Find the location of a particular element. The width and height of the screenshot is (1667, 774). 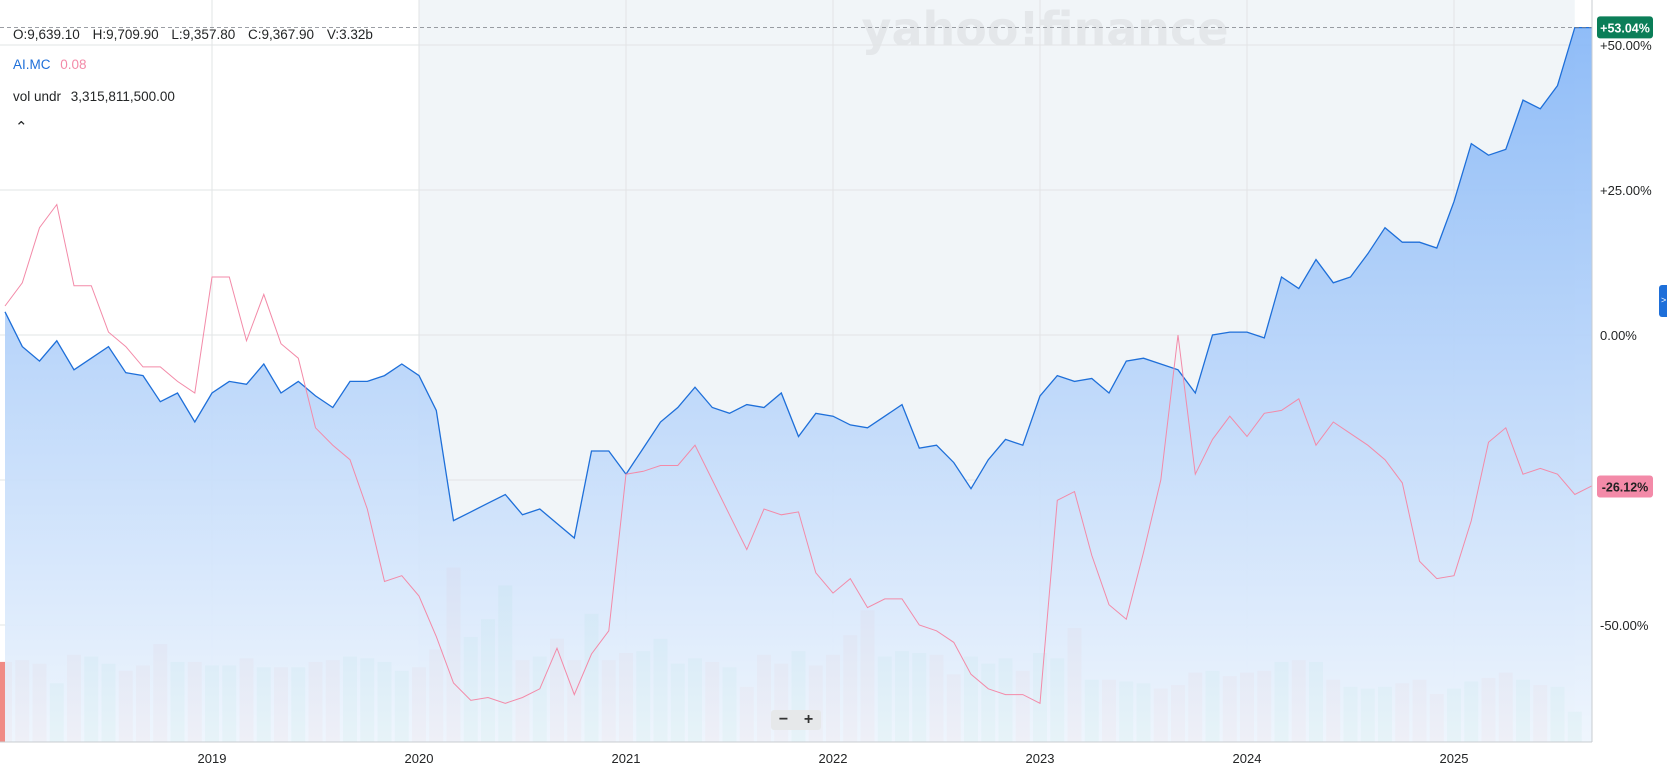

close-value: C:9,367.90 is located at coordinates (281, 34).